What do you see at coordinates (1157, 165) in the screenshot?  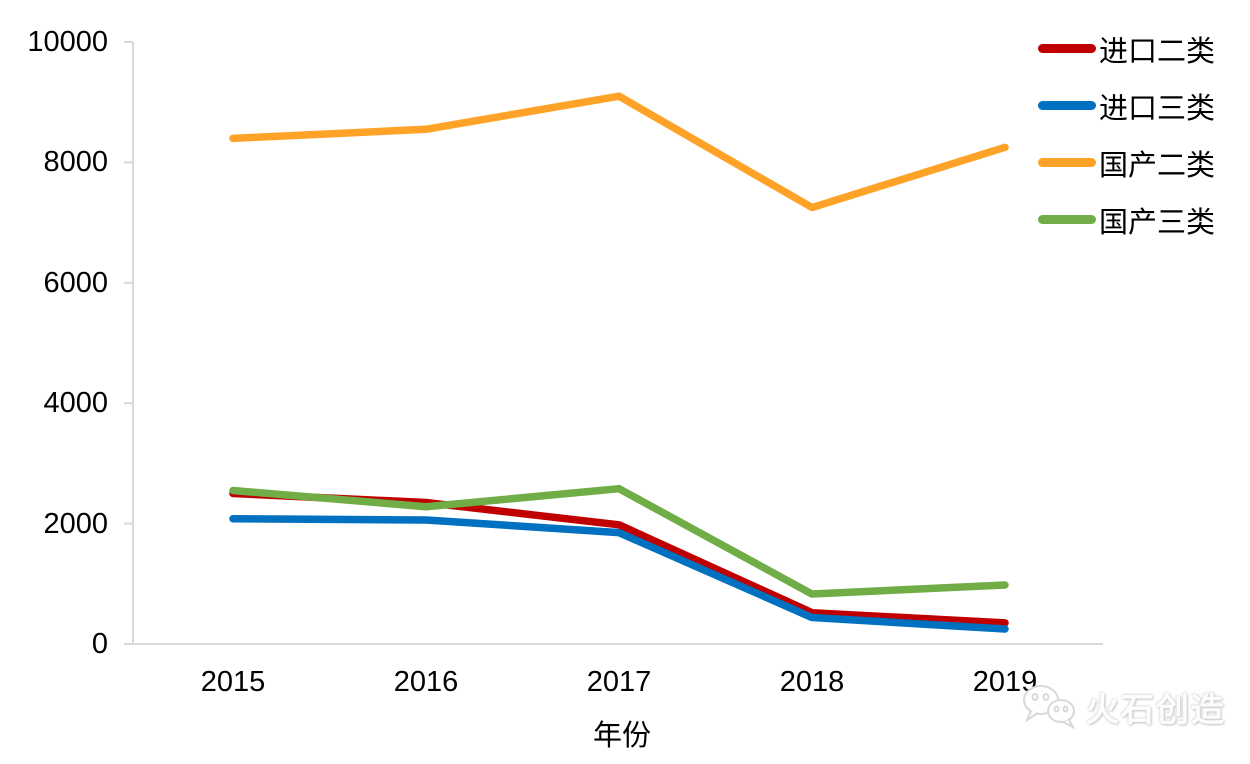 I see `legend-label: 国产二类` at bounding box center [1157, 165].